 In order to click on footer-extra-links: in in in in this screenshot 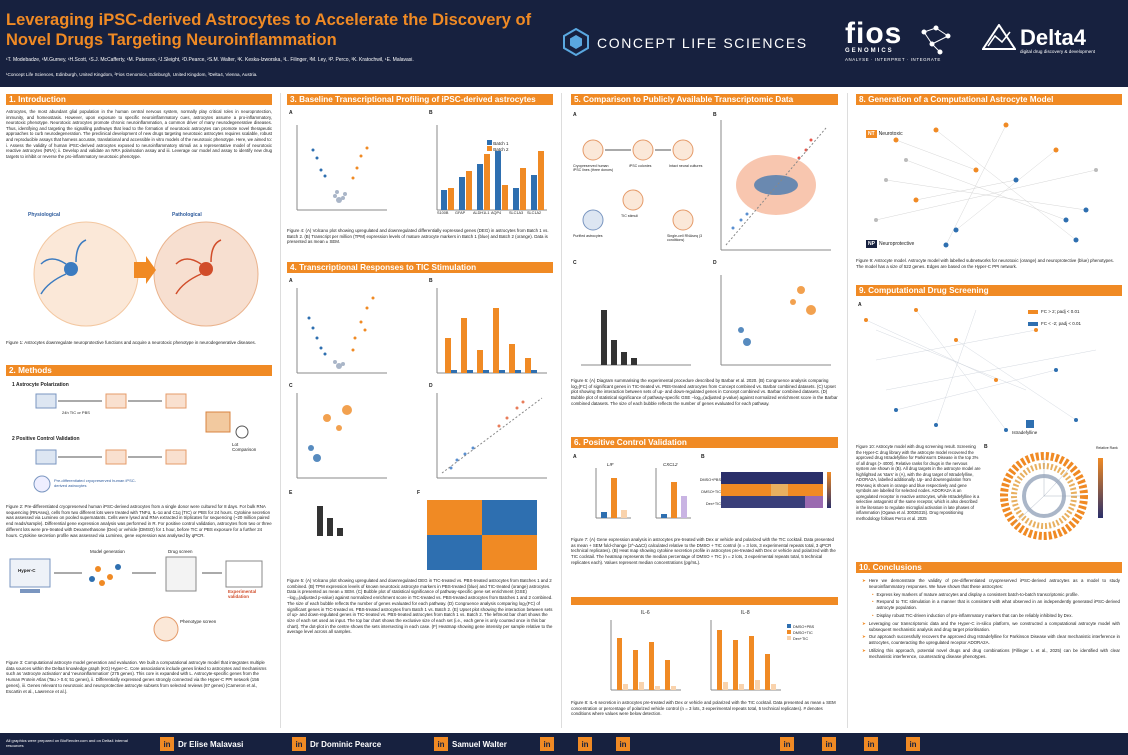, I will do `click(587, 744)`.